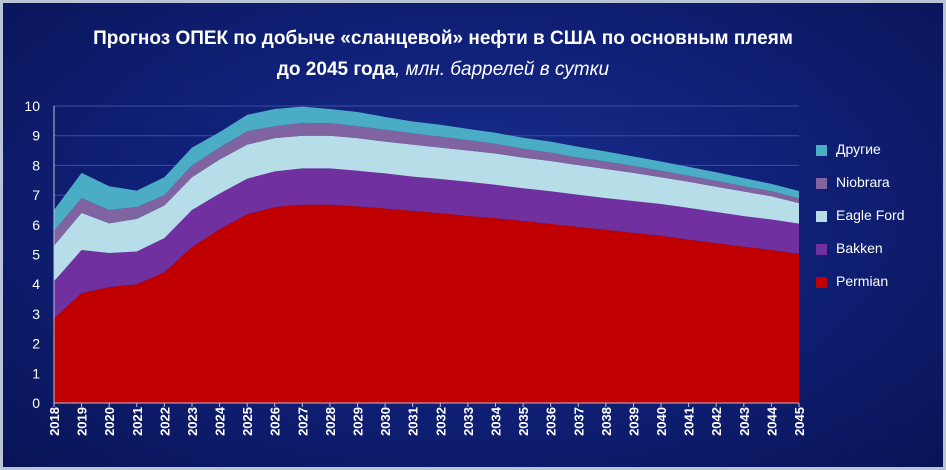  I want to click on x-tick-label: 2026, so click(275, 421).